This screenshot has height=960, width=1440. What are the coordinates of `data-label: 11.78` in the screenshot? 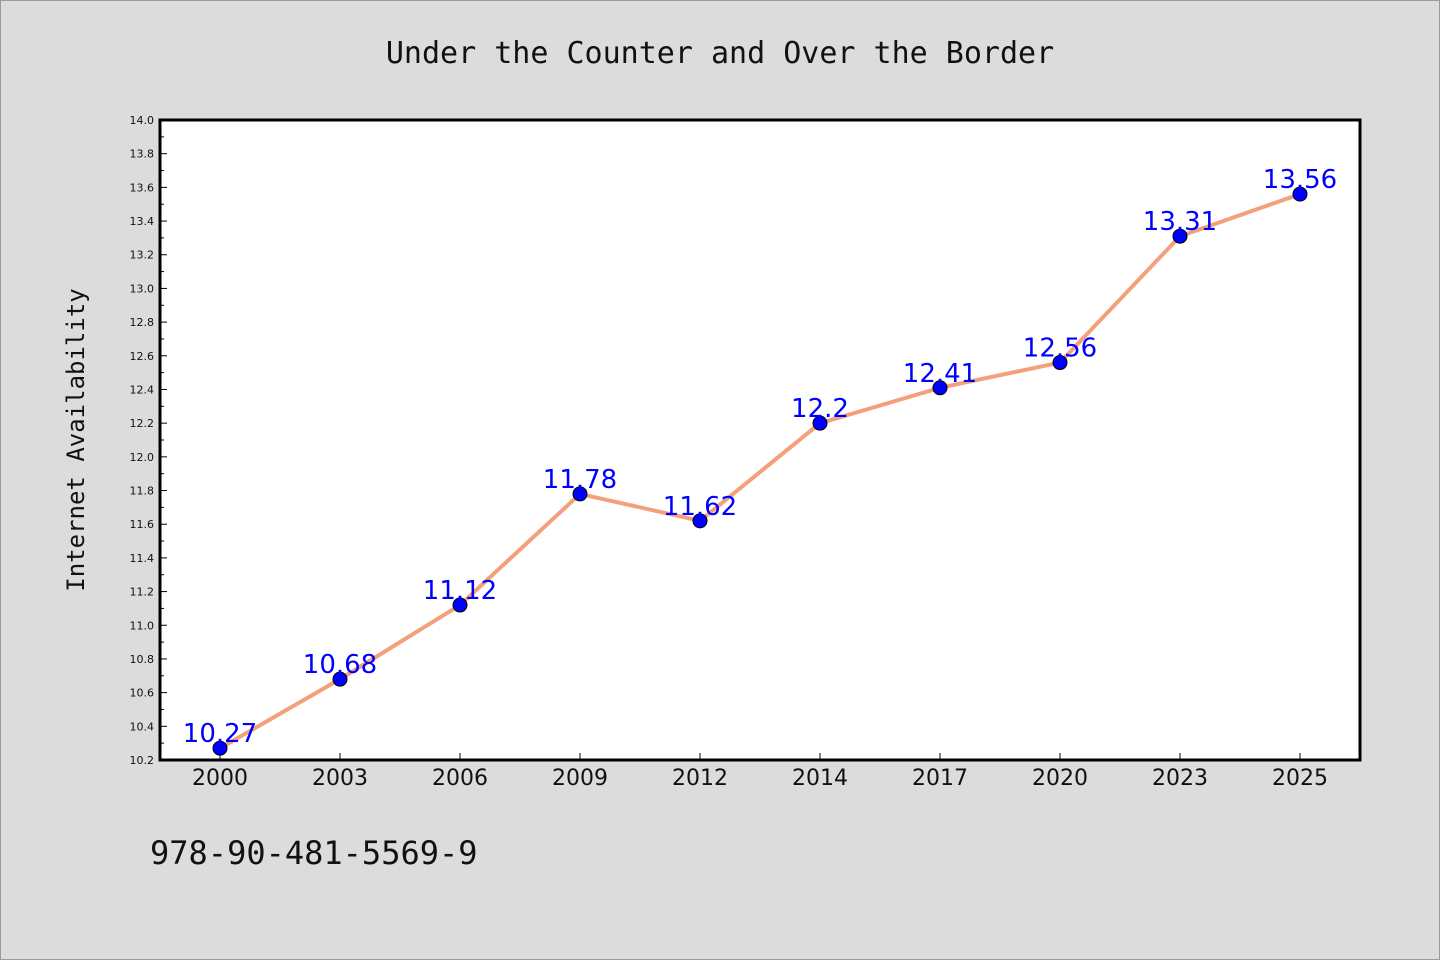 It's located at (580, 480).